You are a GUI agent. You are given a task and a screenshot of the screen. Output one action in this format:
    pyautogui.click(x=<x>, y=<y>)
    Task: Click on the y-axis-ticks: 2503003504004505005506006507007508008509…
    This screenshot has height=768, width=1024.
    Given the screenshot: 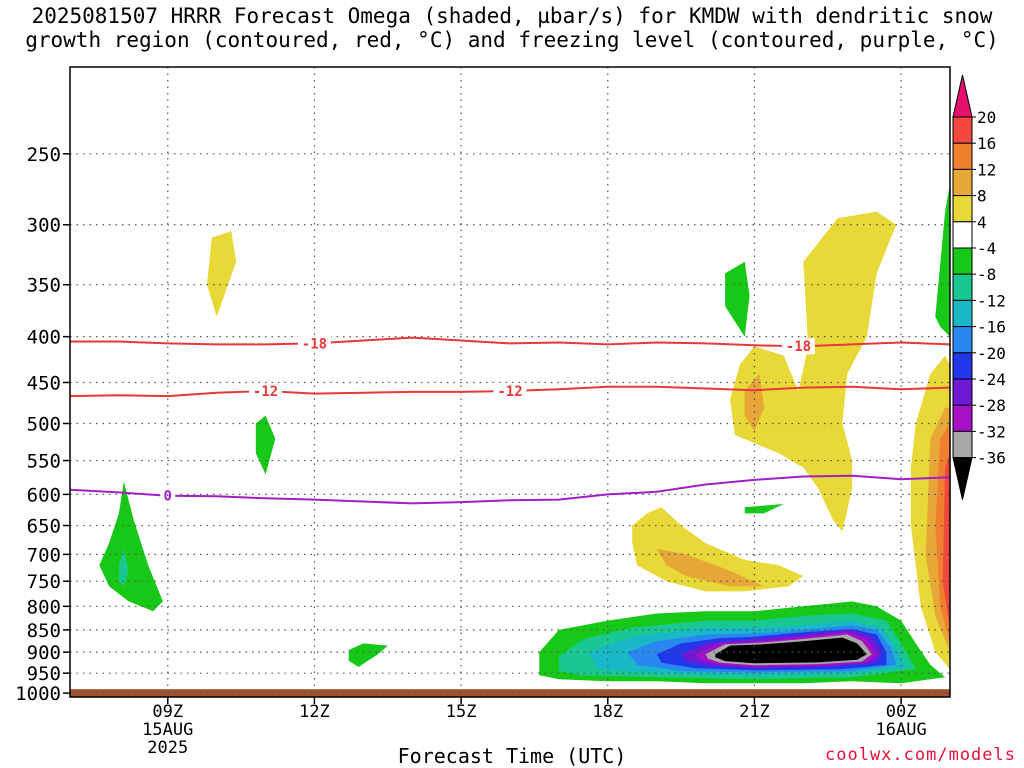 What is the action you would take?
    pyautogui.click(x=42, y=424)
    